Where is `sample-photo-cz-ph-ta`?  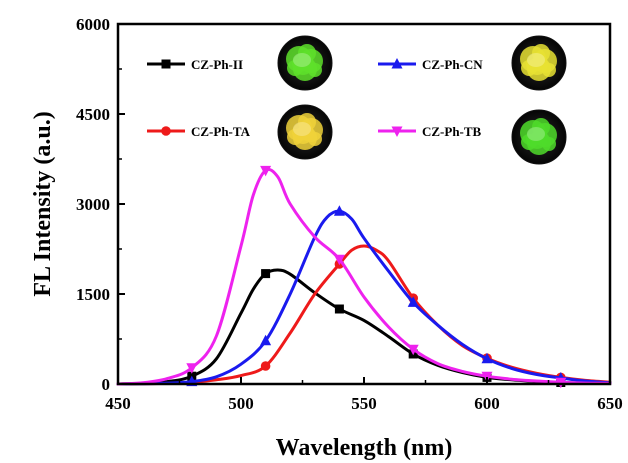
sample-photo-cz-ph-ta is located at coordinates (305, 132).